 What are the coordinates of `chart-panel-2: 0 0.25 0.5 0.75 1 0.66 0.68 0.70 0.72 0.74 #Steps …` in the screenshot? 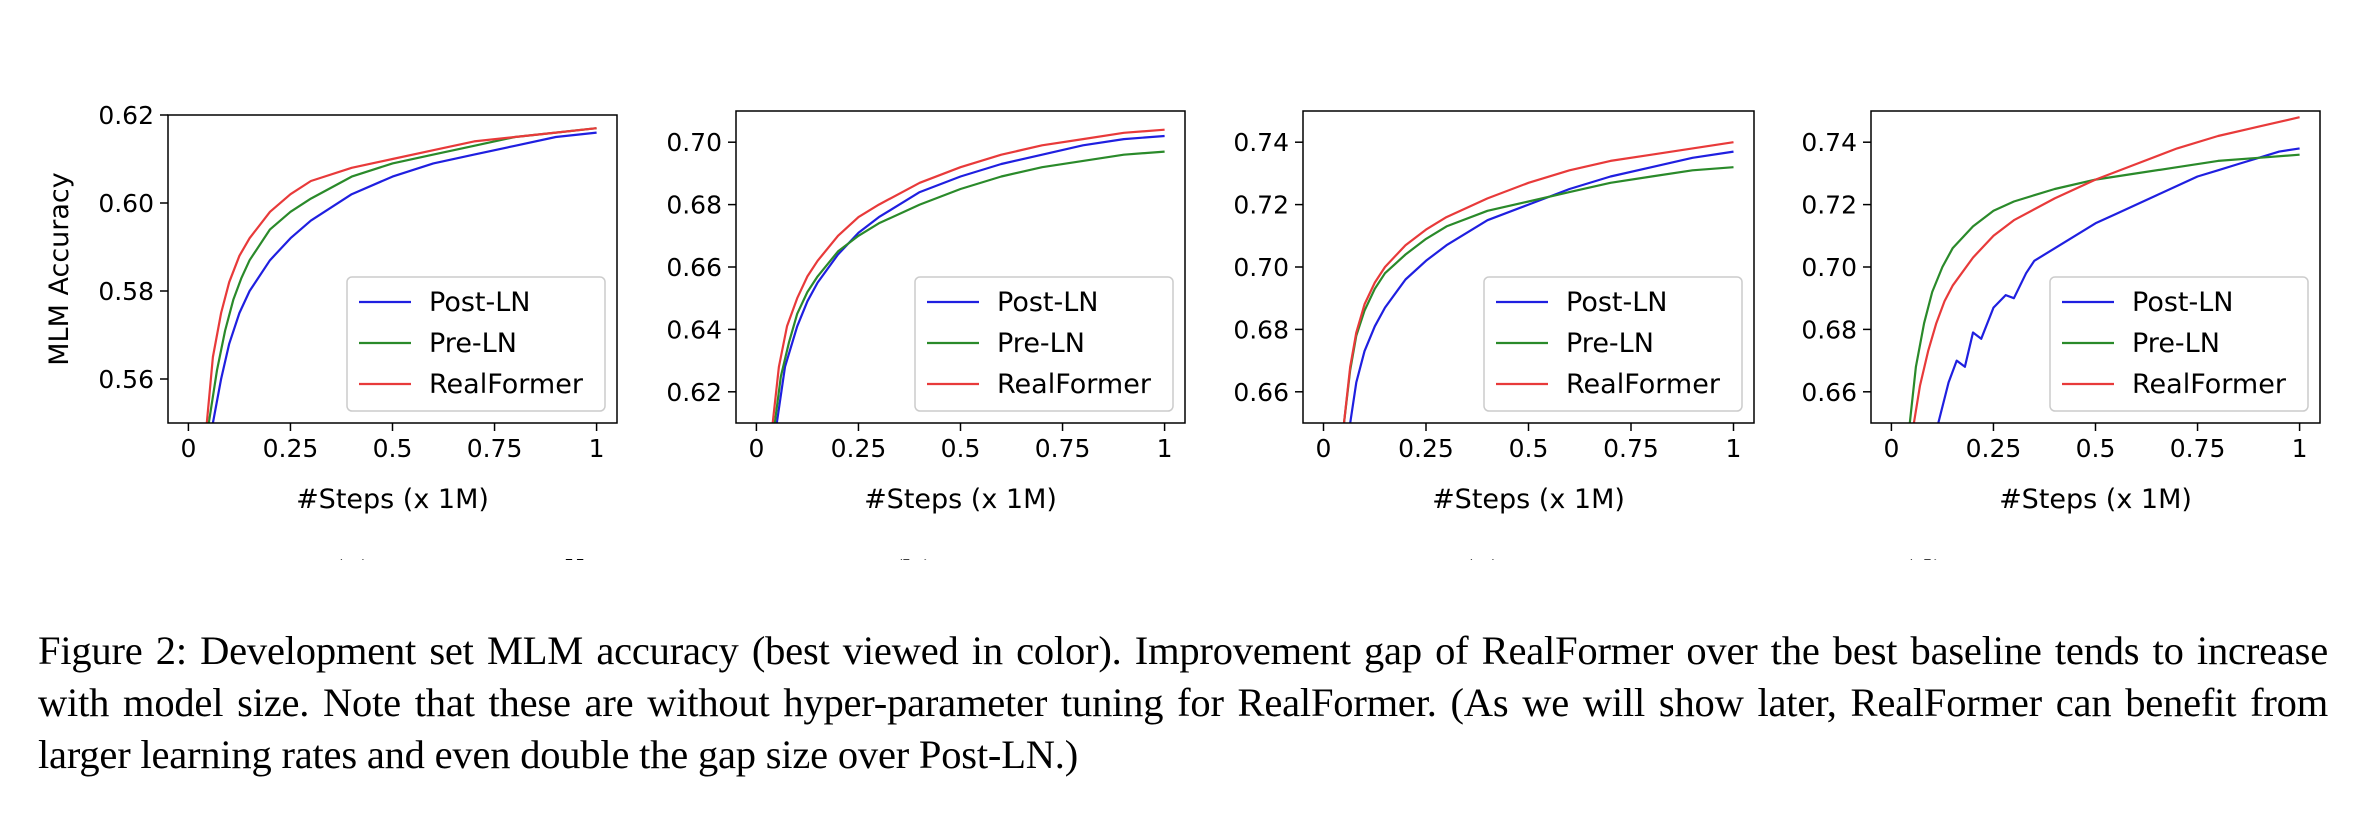 It's located at (1494, 312).